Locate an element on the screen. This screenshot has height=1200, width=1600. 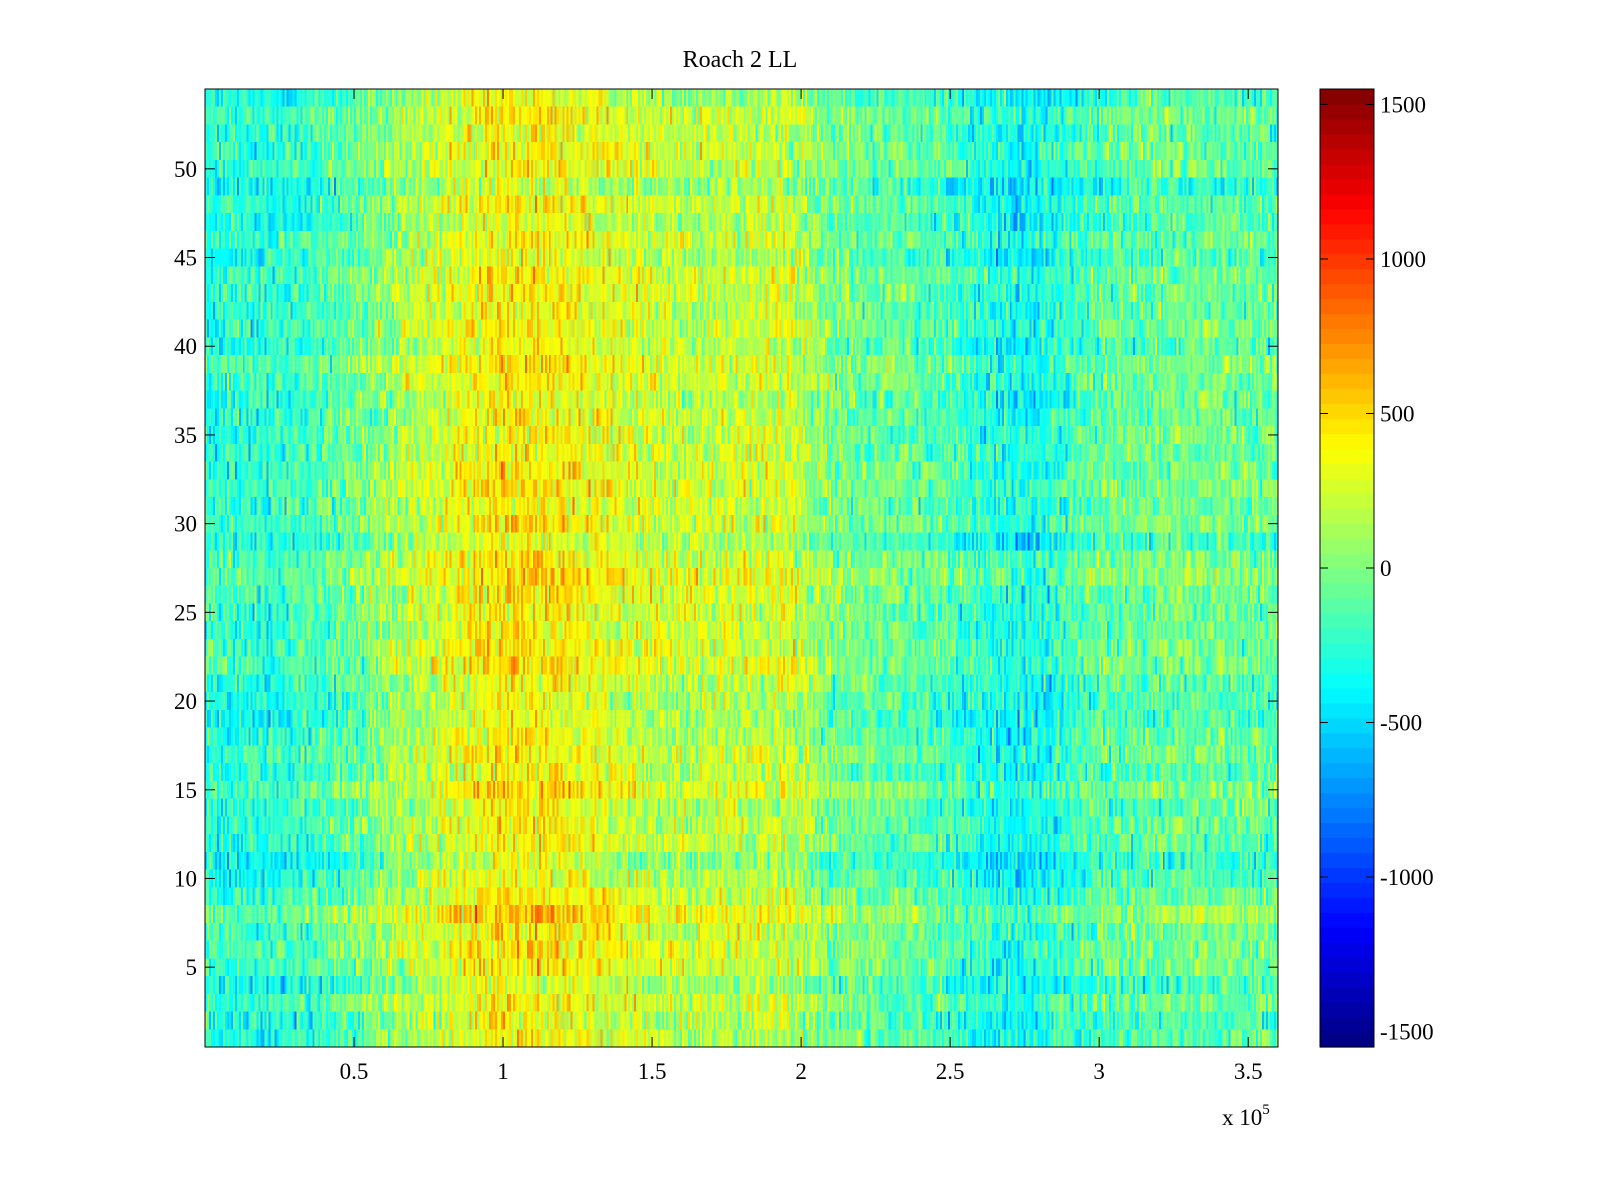
y-tick-label: 30 is located at coordinates (185, 524).